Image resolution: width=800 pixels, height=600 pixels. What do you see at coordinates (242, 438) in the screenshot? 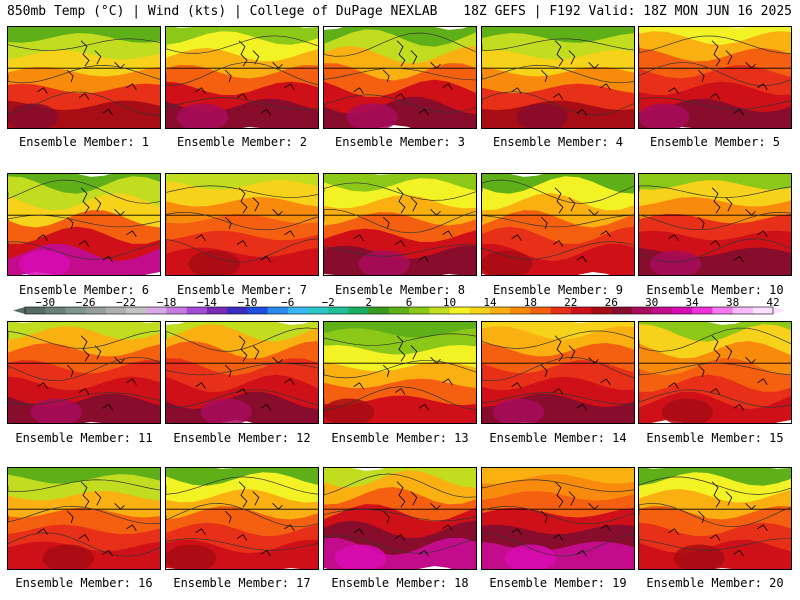
I see `panel-label: Ensemble Member: 12` at bounding box center [242, 438].